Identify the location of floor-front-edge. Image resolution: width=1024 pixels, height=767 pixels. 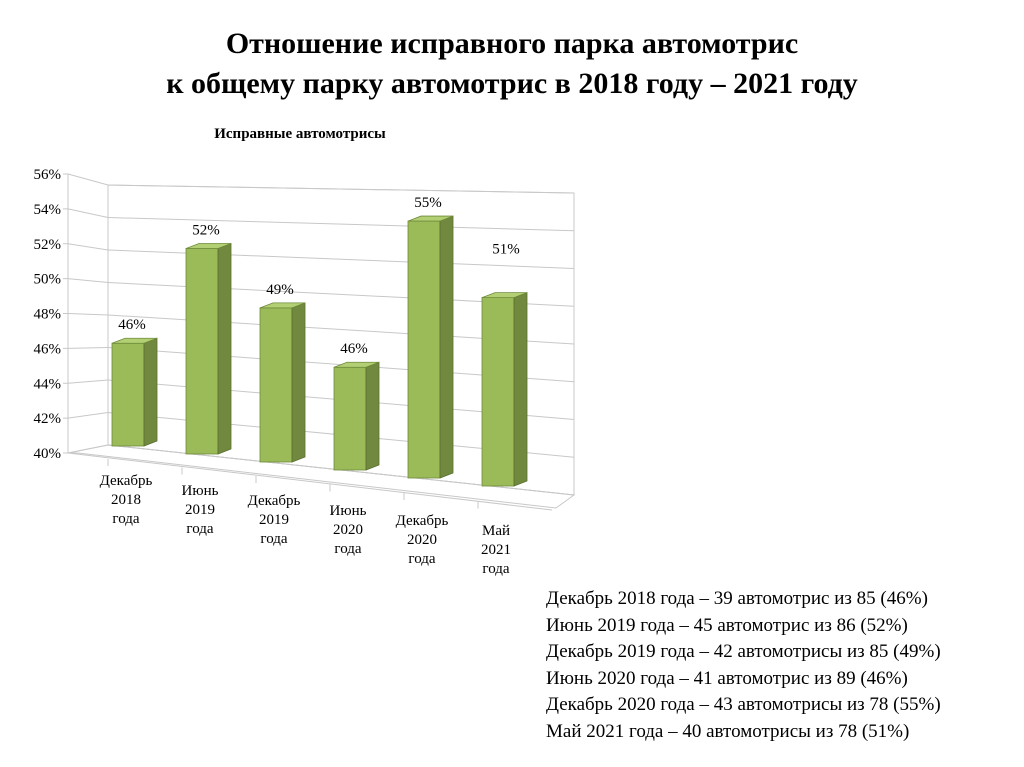
(310, 481).